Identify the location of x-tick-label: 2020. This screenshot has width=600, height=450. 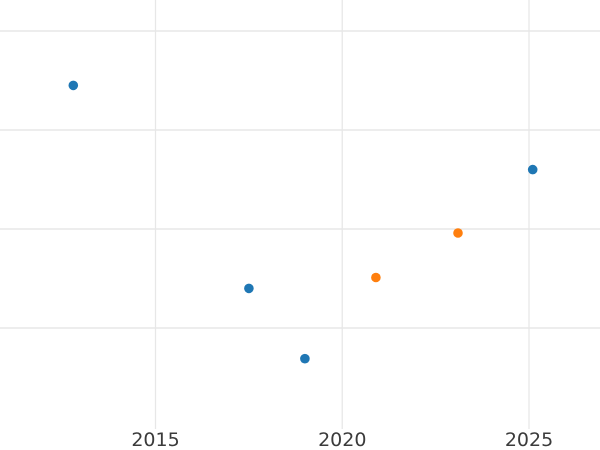
(342, 439).